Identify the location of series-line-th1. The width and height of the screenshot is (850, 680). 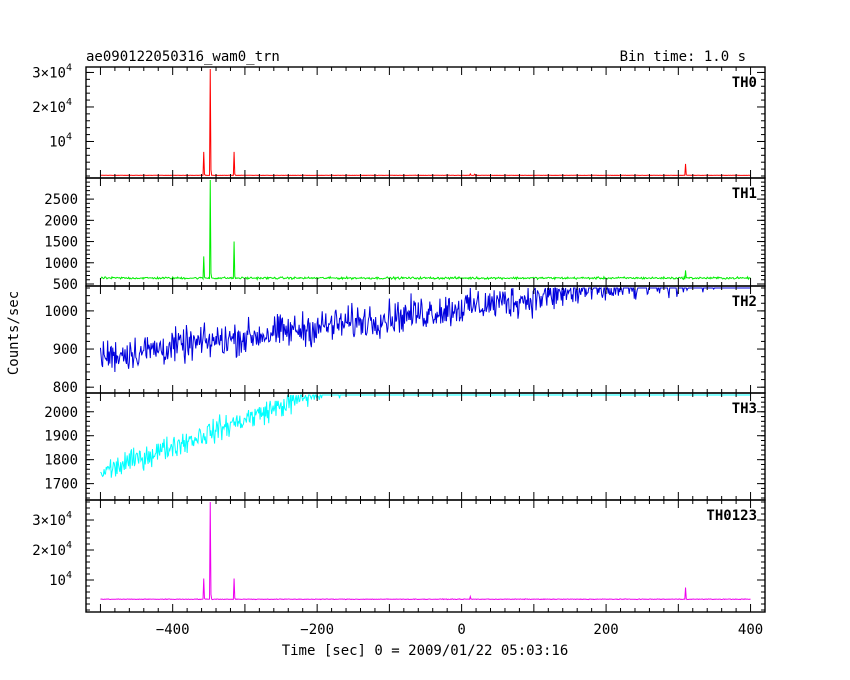
(425, 230).